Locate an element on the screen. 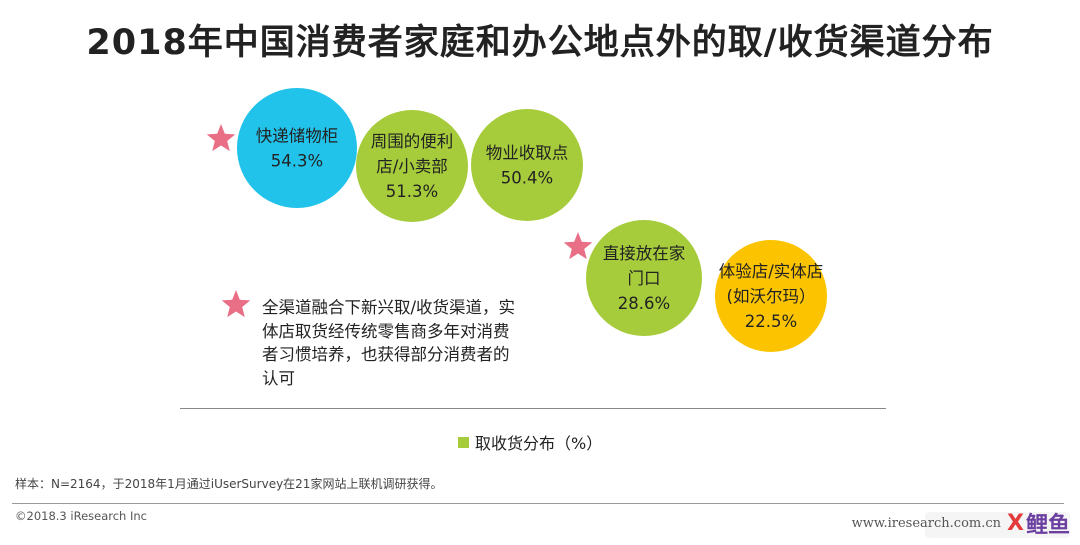 This screenshot has height=545, width=1080. watermark-url: www.iresearch.com.cn is located at coordinates (926, 523).